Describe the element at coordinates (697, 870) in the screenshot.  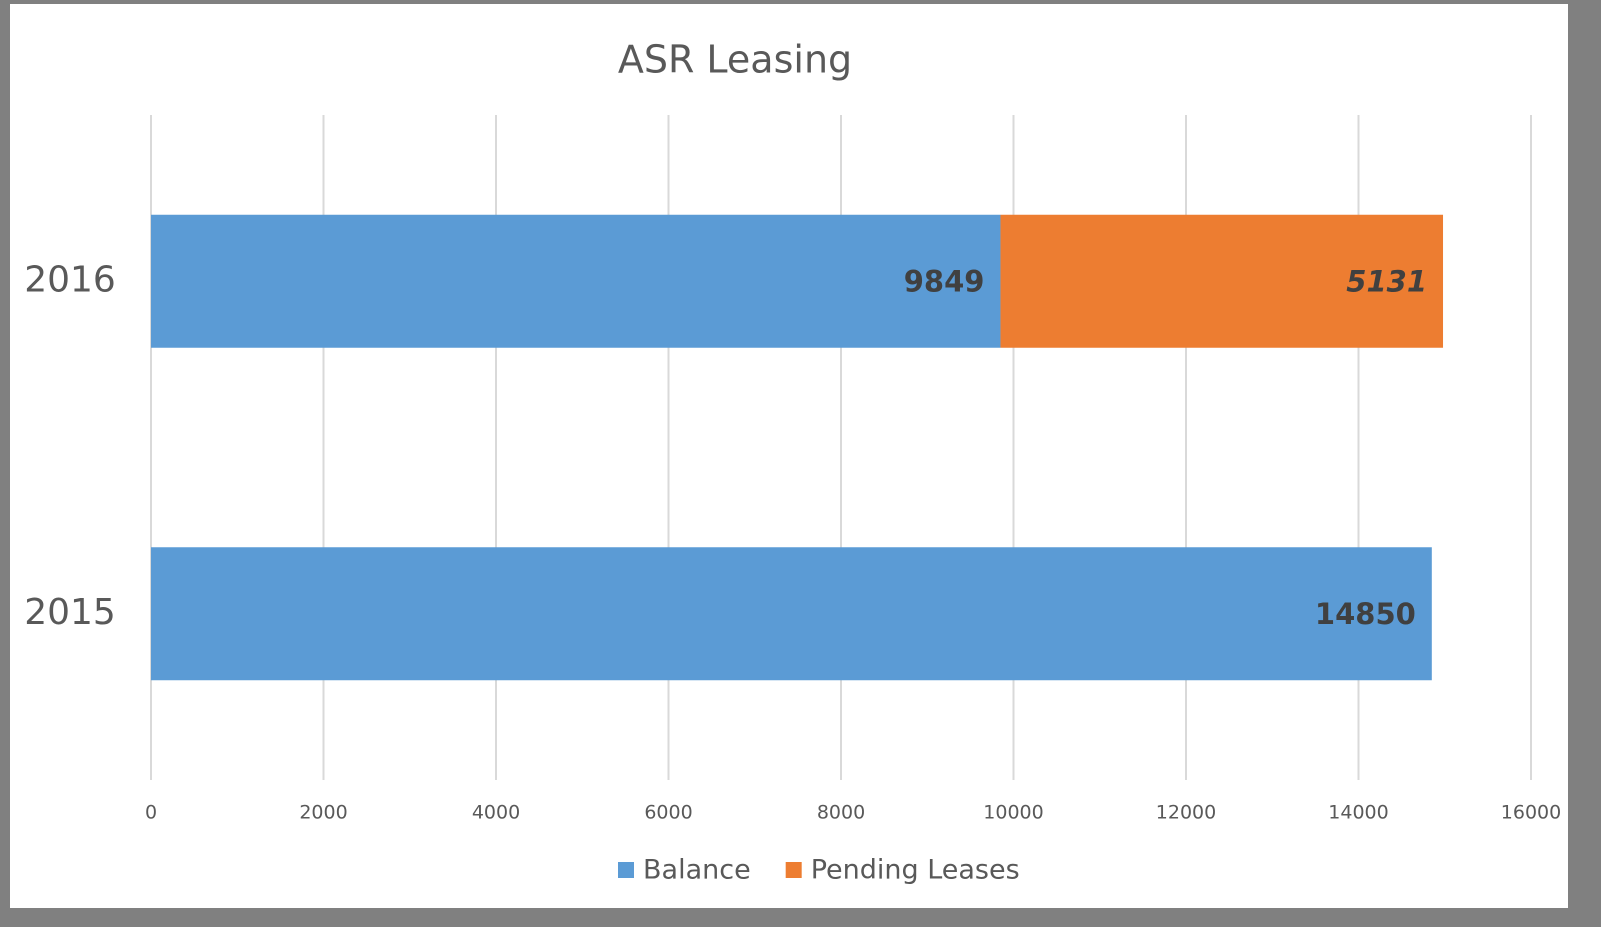
I see `legend-label: Balance` at that location.